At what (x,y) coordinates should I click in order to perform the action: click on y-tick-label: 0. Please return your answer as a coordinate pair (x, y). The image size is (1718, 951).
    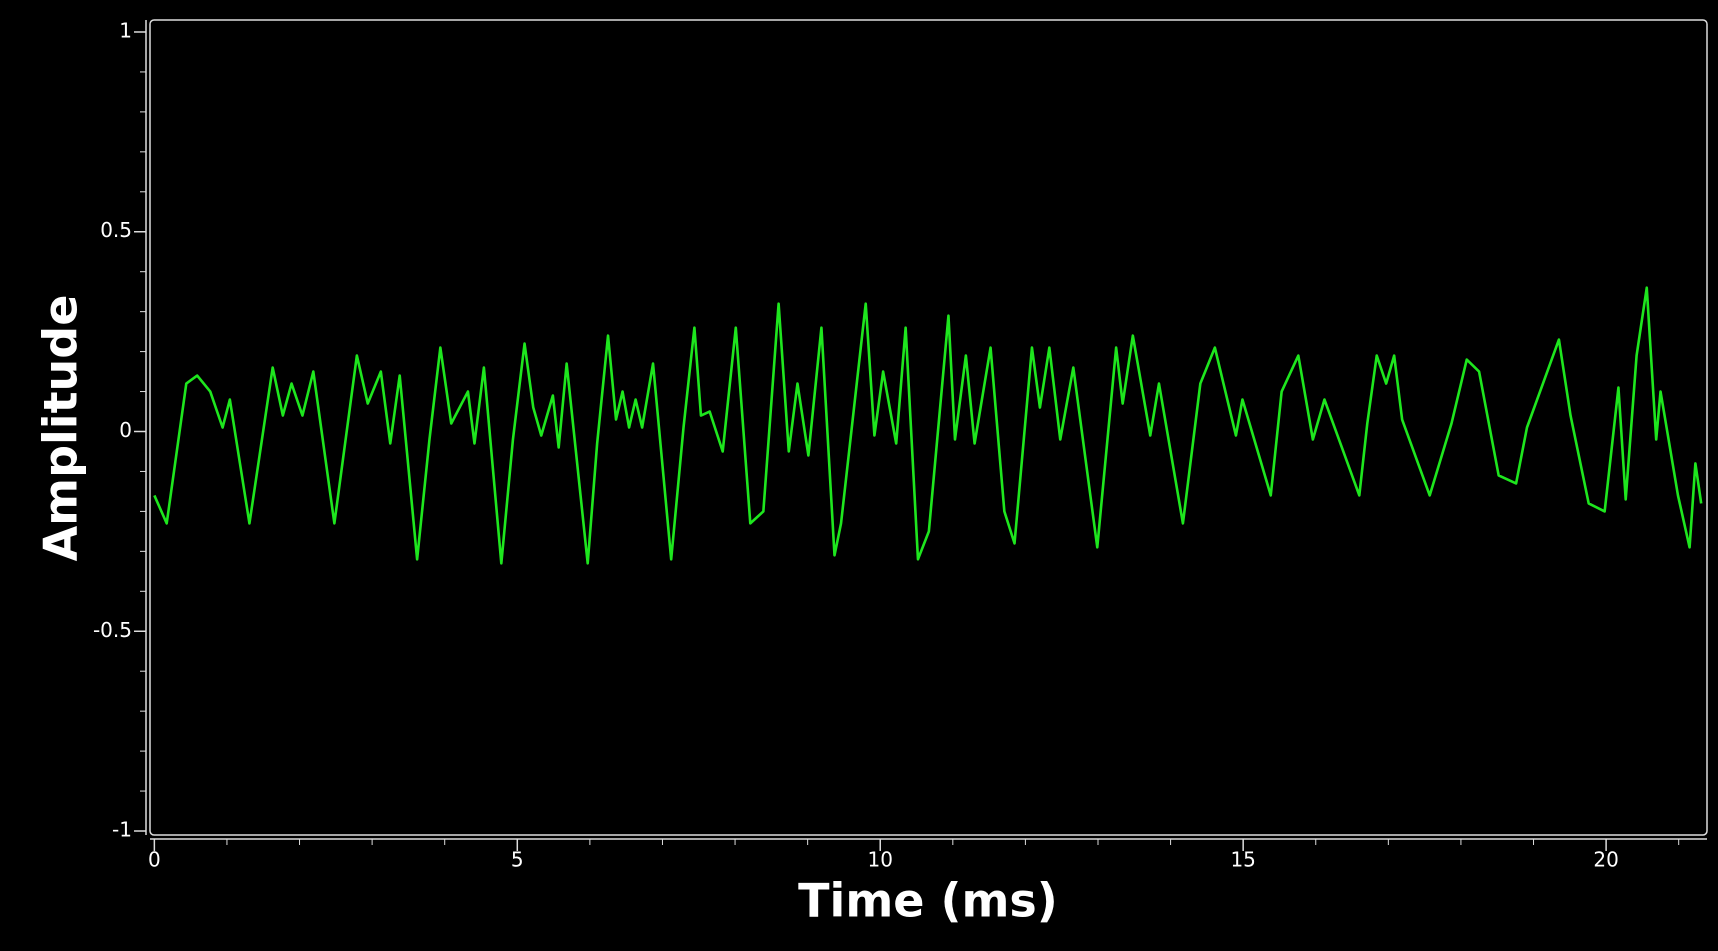
    Looking at the image, I should click on (125, 430).